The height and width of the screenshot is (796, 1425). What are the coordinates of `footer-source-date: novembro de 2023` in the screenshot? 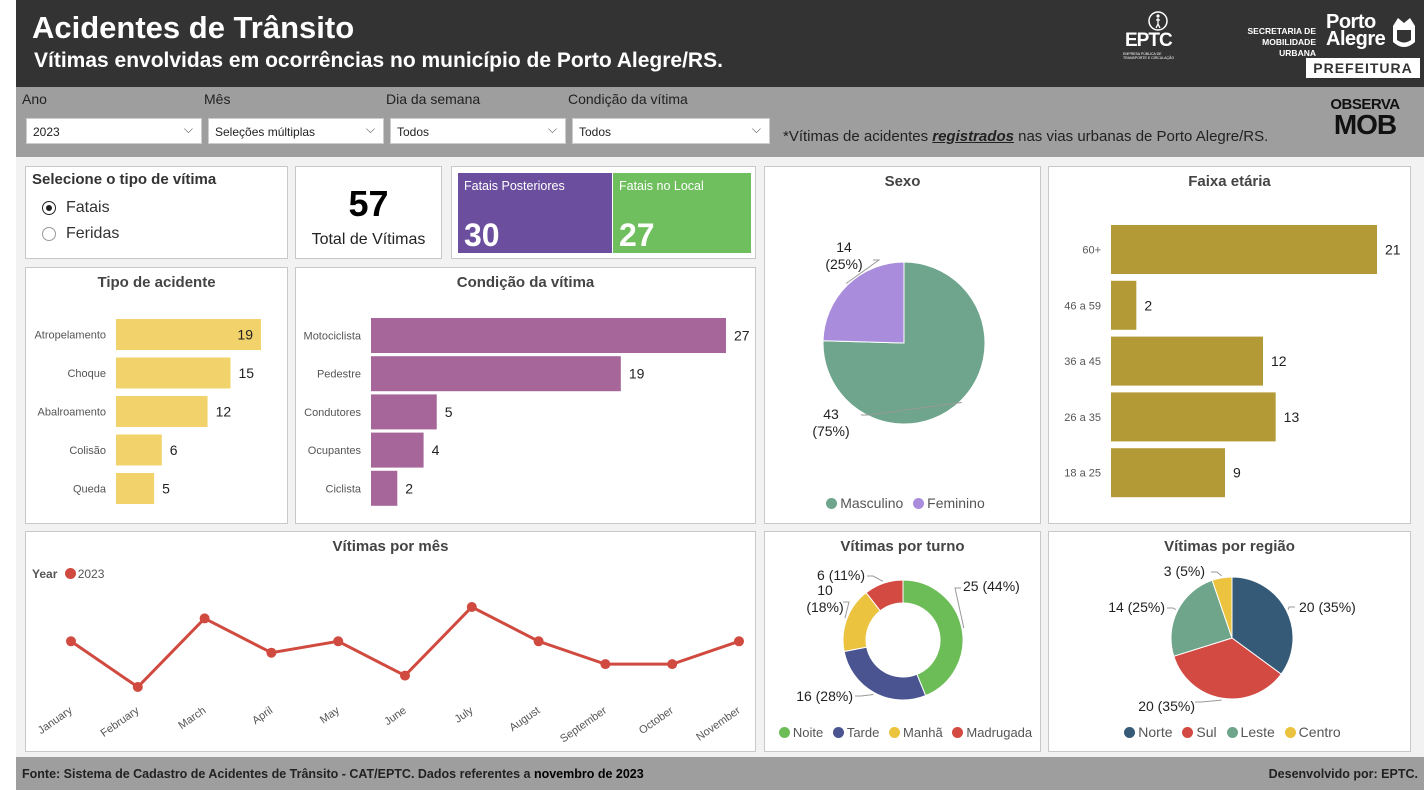 It's located at (588, 774).